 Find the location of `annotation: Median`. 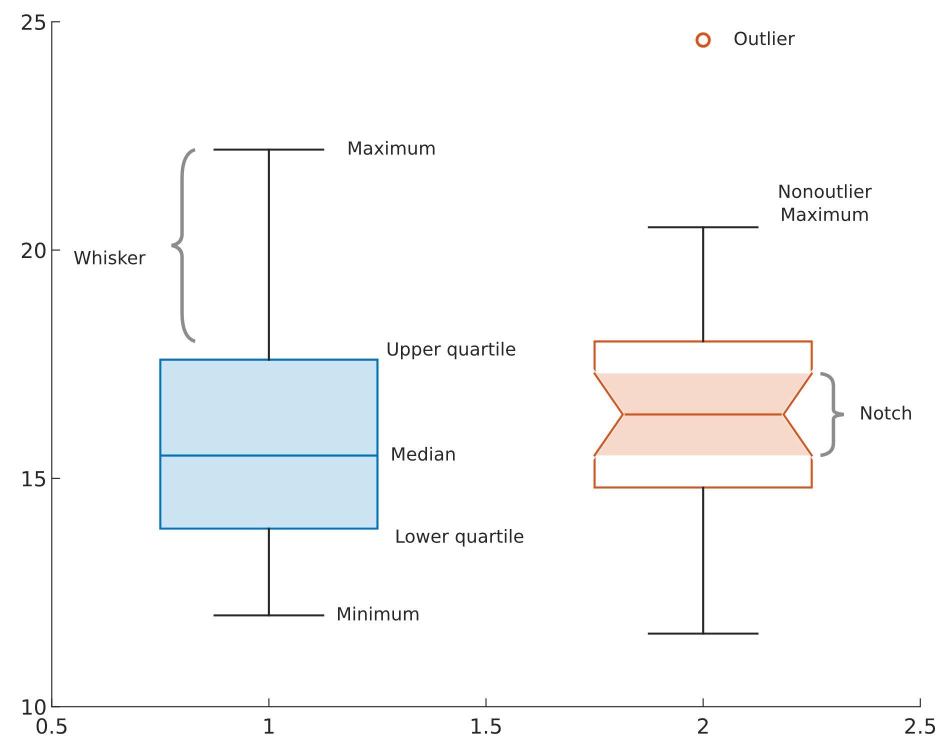

annotation: Median is located at coordinates (423, 453).